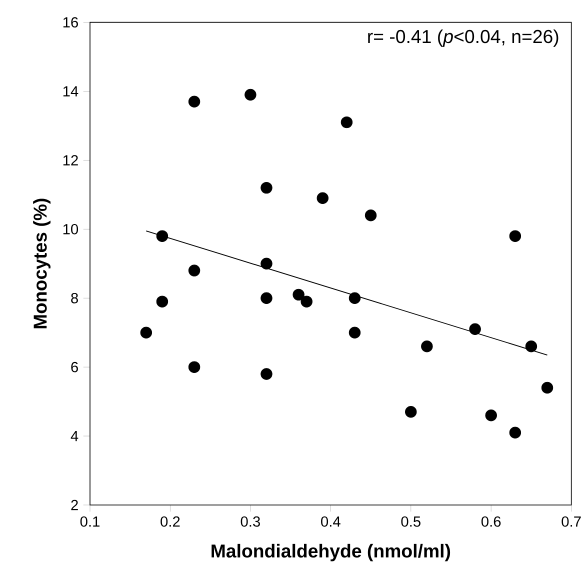  I want to click on x-tick-label: 0.7, so click(571, 521).